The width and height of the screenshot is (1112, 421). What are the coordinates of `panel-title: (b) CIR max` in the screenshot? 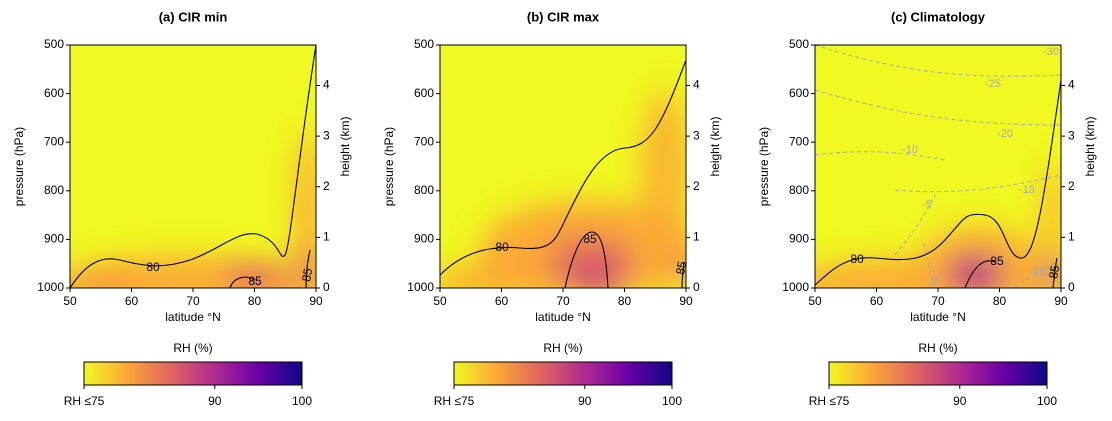 It's located at (563, 16).